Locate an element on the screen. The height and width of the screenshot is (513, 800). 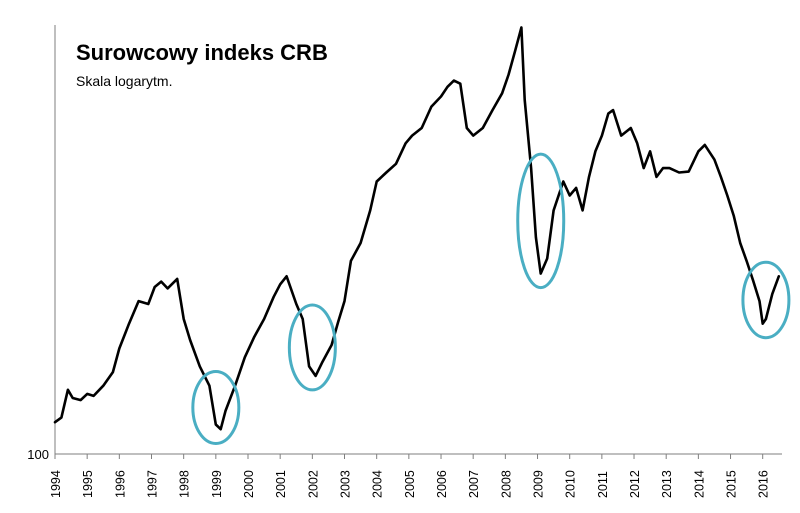
x-tick-label: 1997 is located at coordinates (153, 484).